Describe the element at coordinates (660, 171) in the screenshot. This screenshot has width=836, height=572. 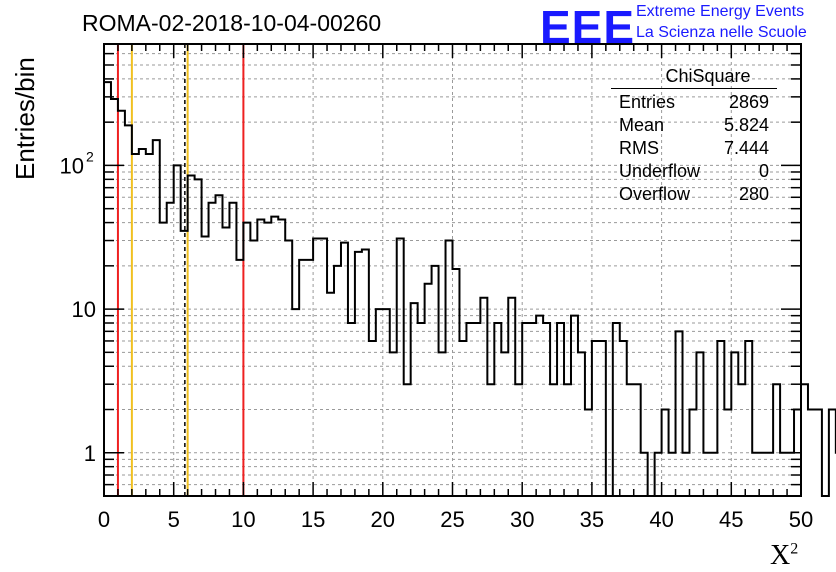
I see `stats-label: Underflow` at that location.